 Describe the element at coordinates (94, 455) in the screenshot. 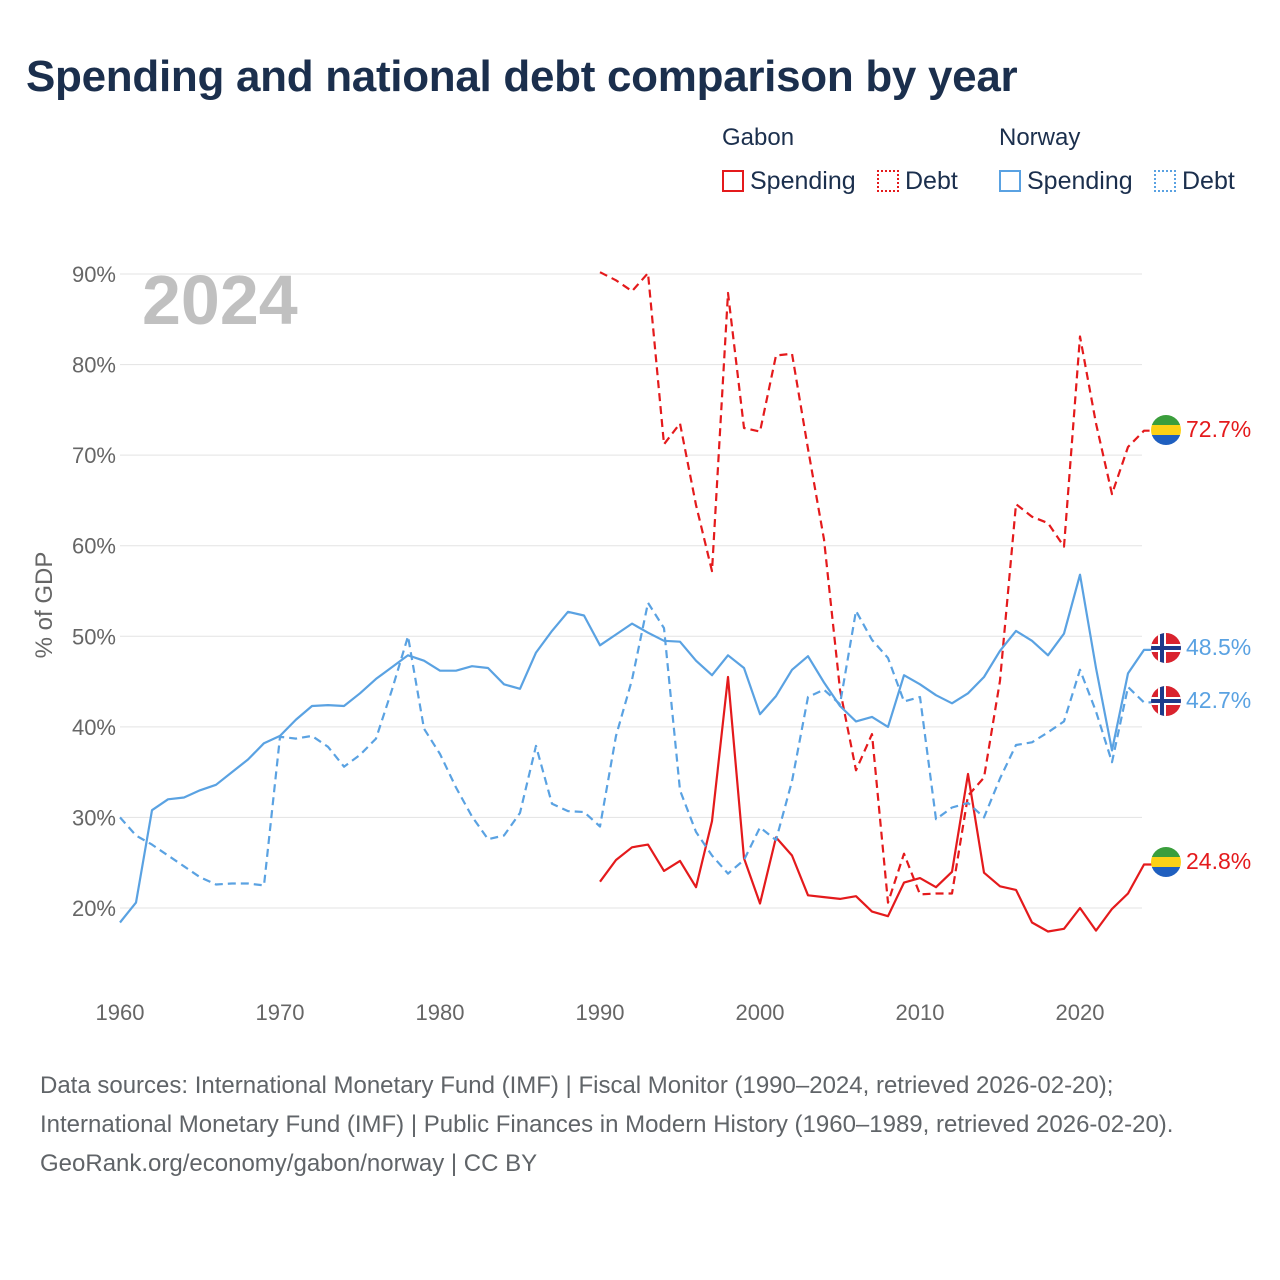

I see `y-tick-label: 70%` at that location.